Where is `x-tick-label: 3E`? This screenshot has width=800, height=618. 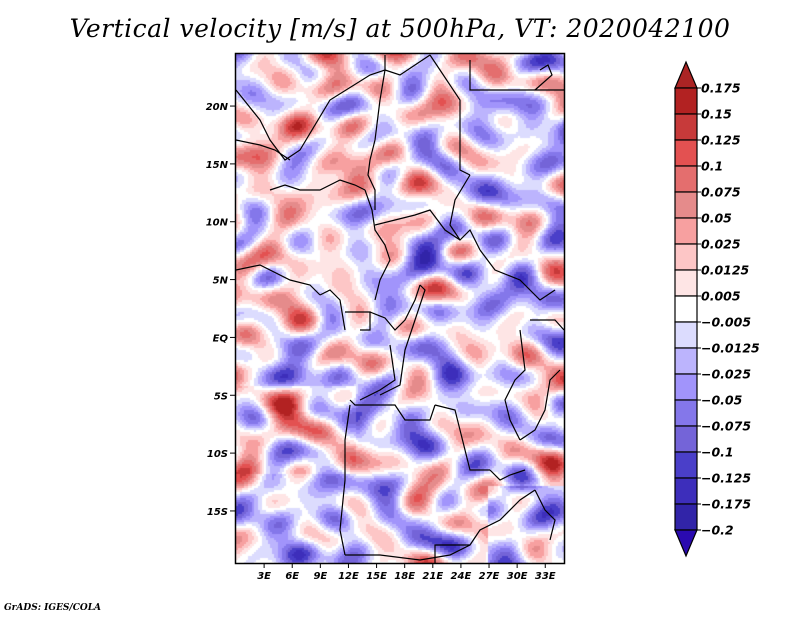
x-tick-label: 3E is located at coordinates (264, 576).